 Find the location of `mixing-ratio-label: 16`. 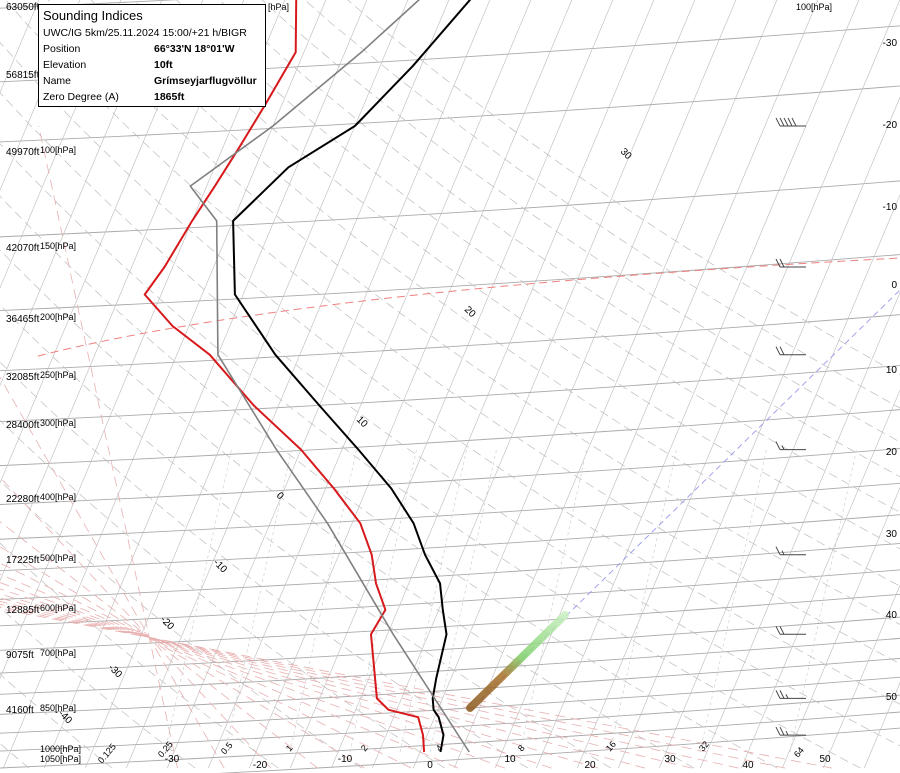

mixing-ratio-label: 16 is located at coordinates (611, 746).